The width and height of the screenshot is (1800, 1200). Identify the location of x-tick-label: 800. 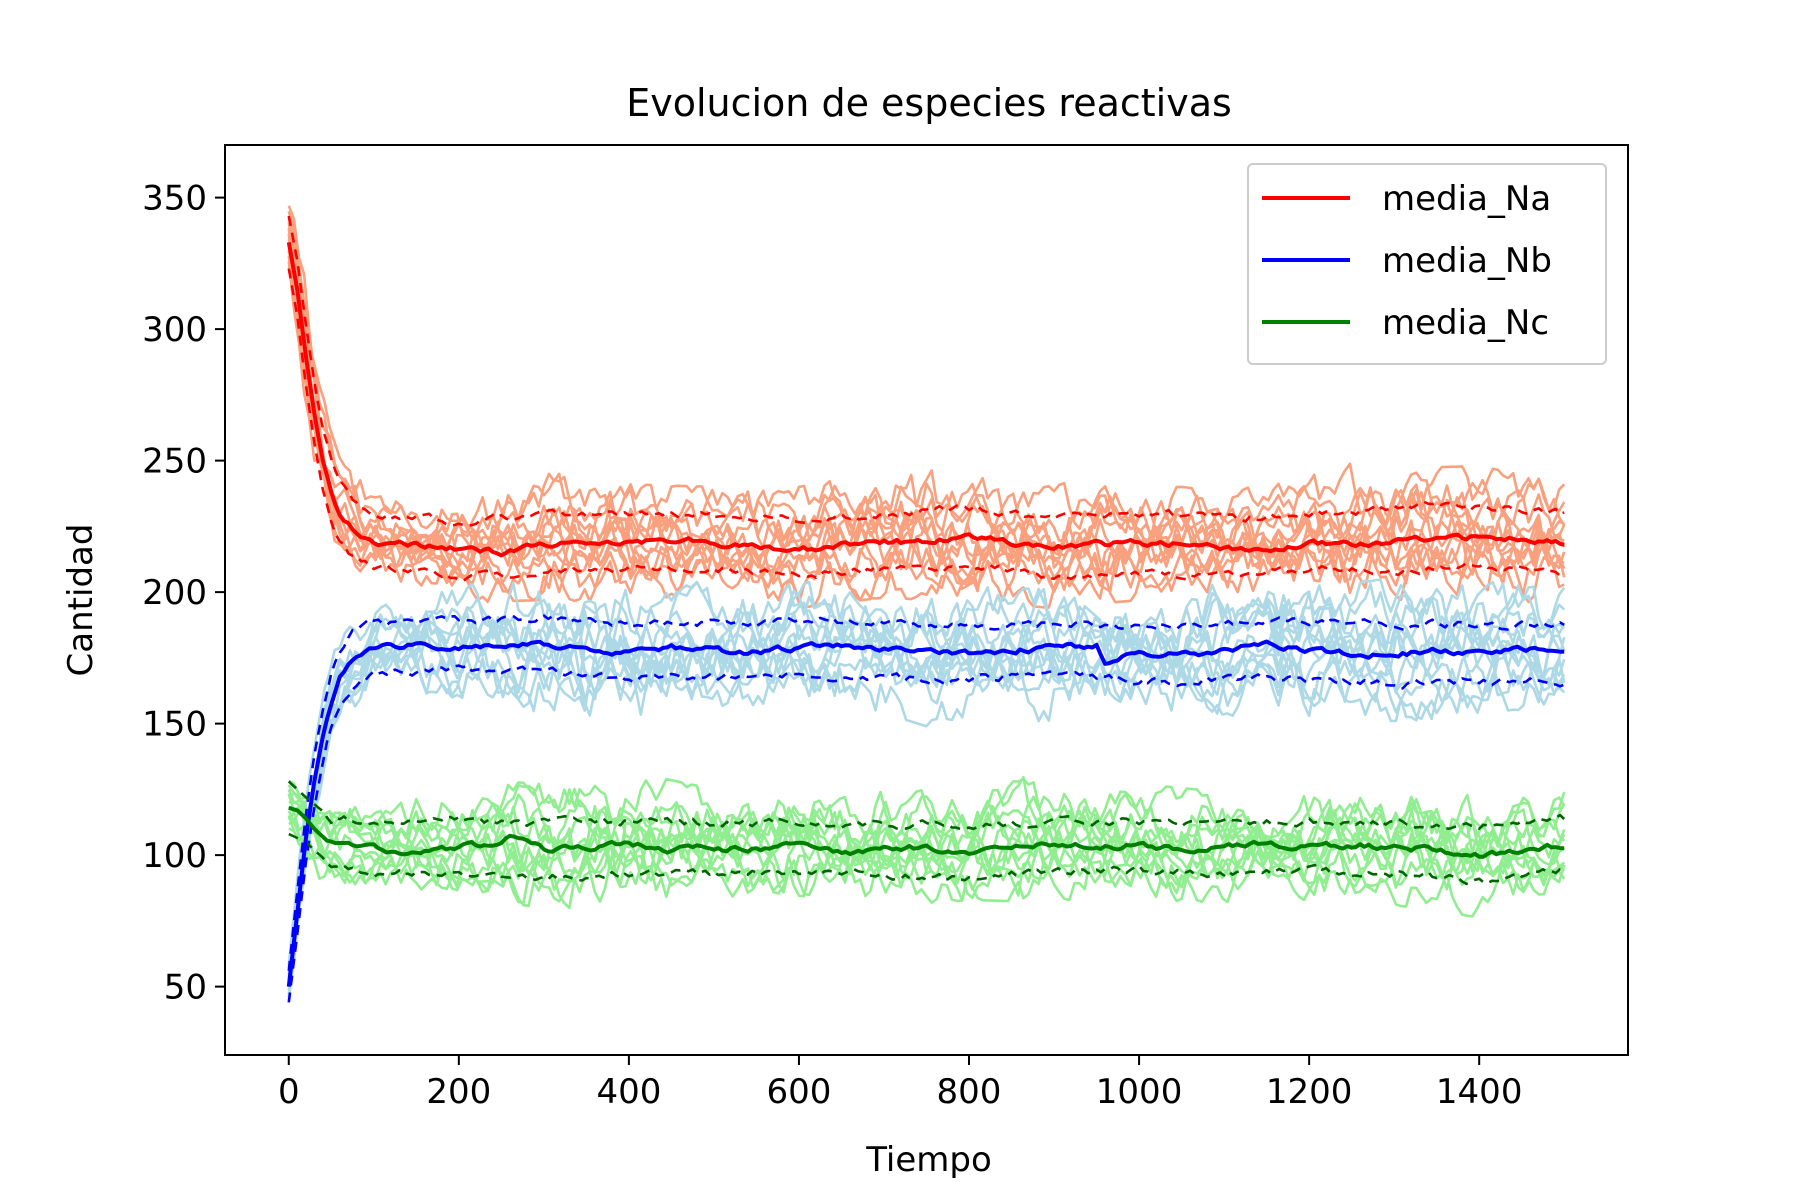
(969, 1092).